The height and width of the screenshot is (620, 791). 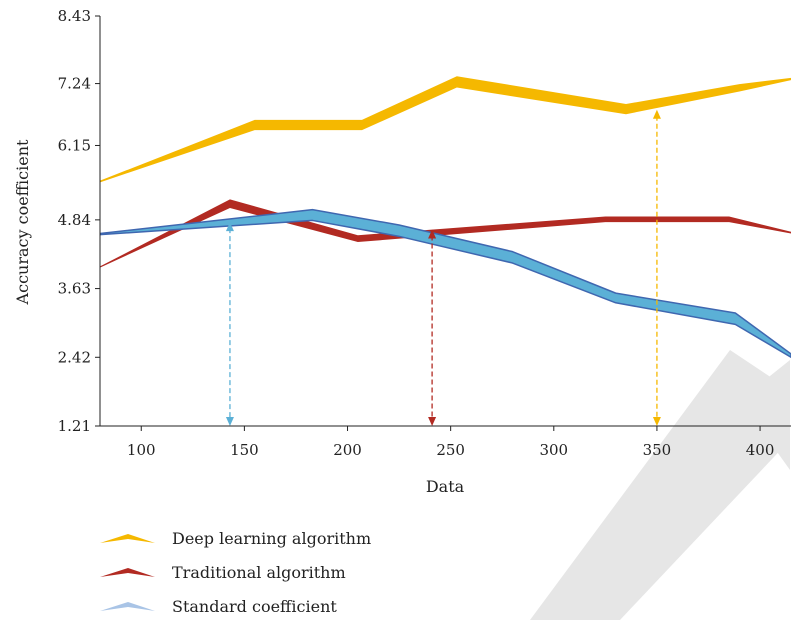 I want to click on x-tick-label: 300, so click(x=553, y=450).